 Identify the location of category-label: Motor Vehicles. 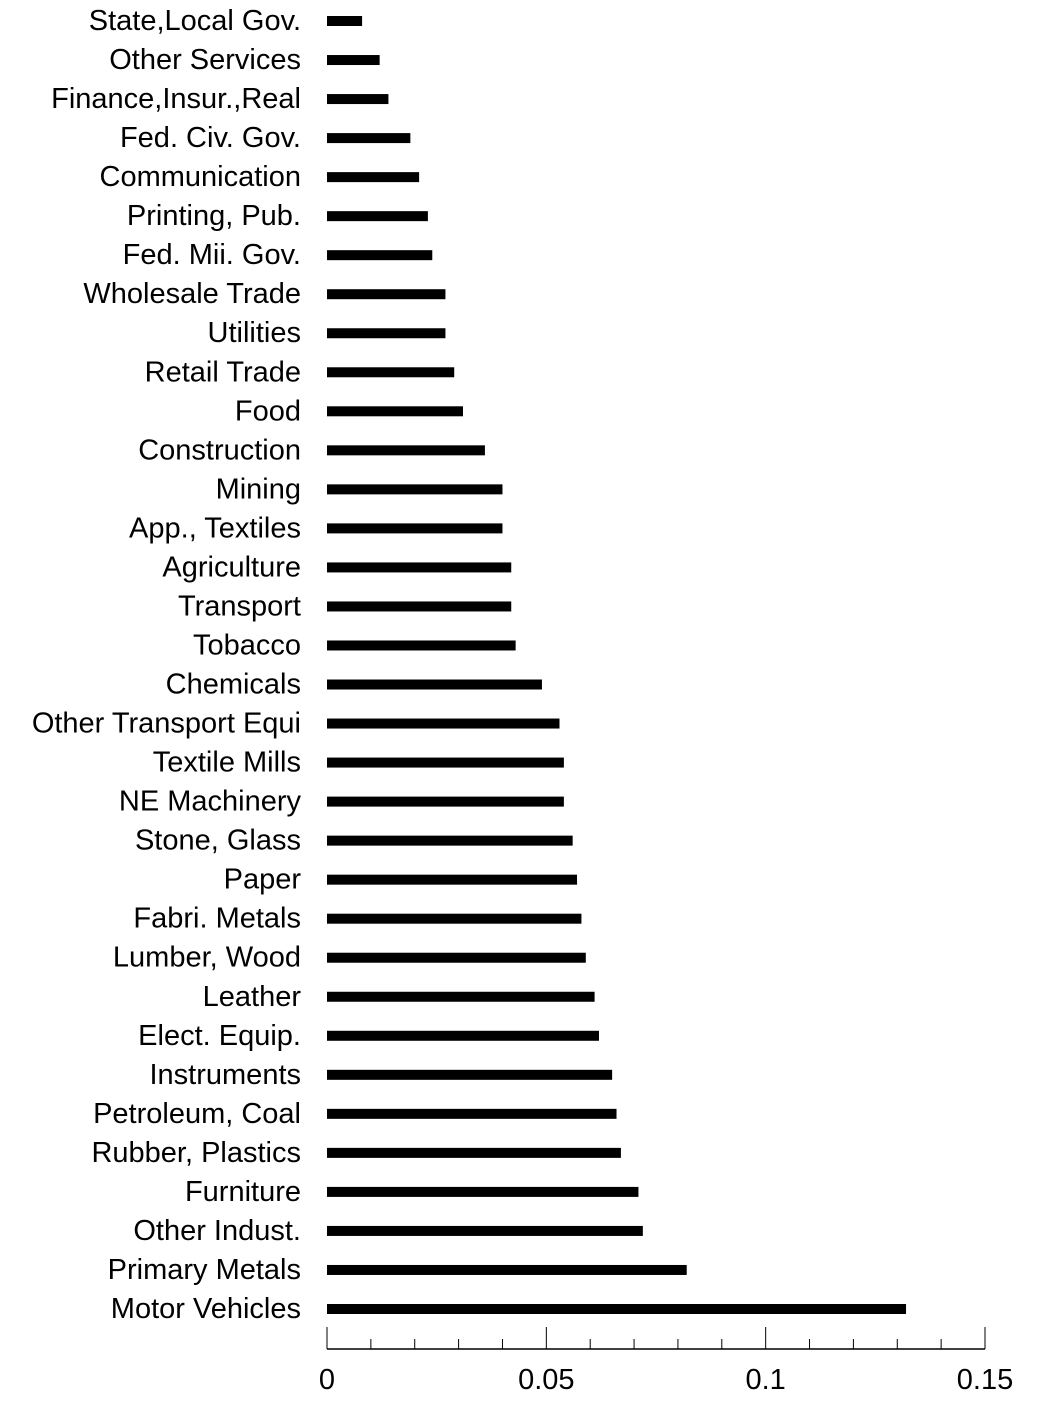
(206, 1309).